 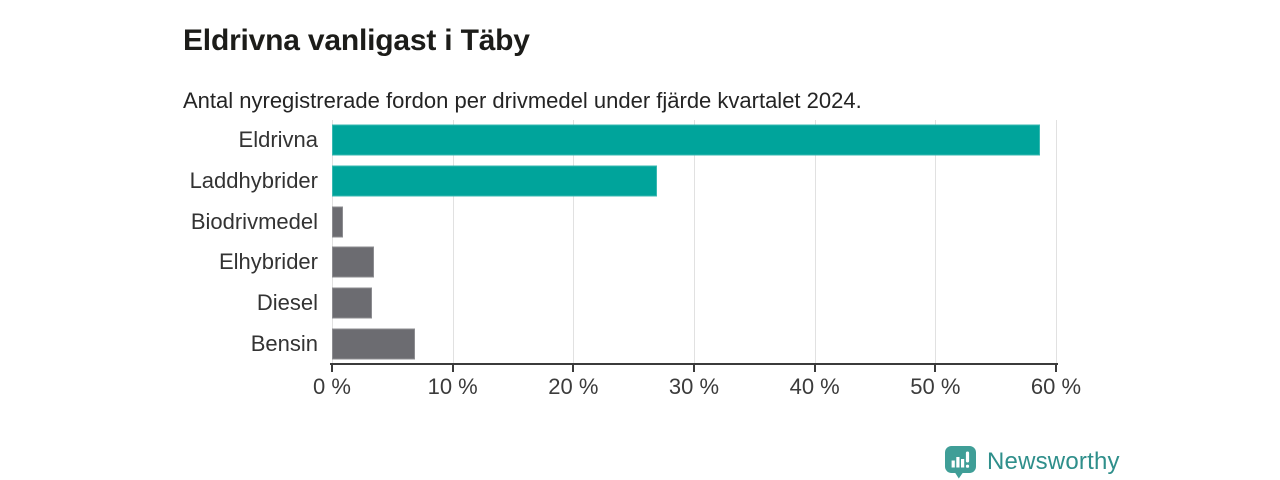 I want to click on bar-row-diesel, so click(x=694, y=303).